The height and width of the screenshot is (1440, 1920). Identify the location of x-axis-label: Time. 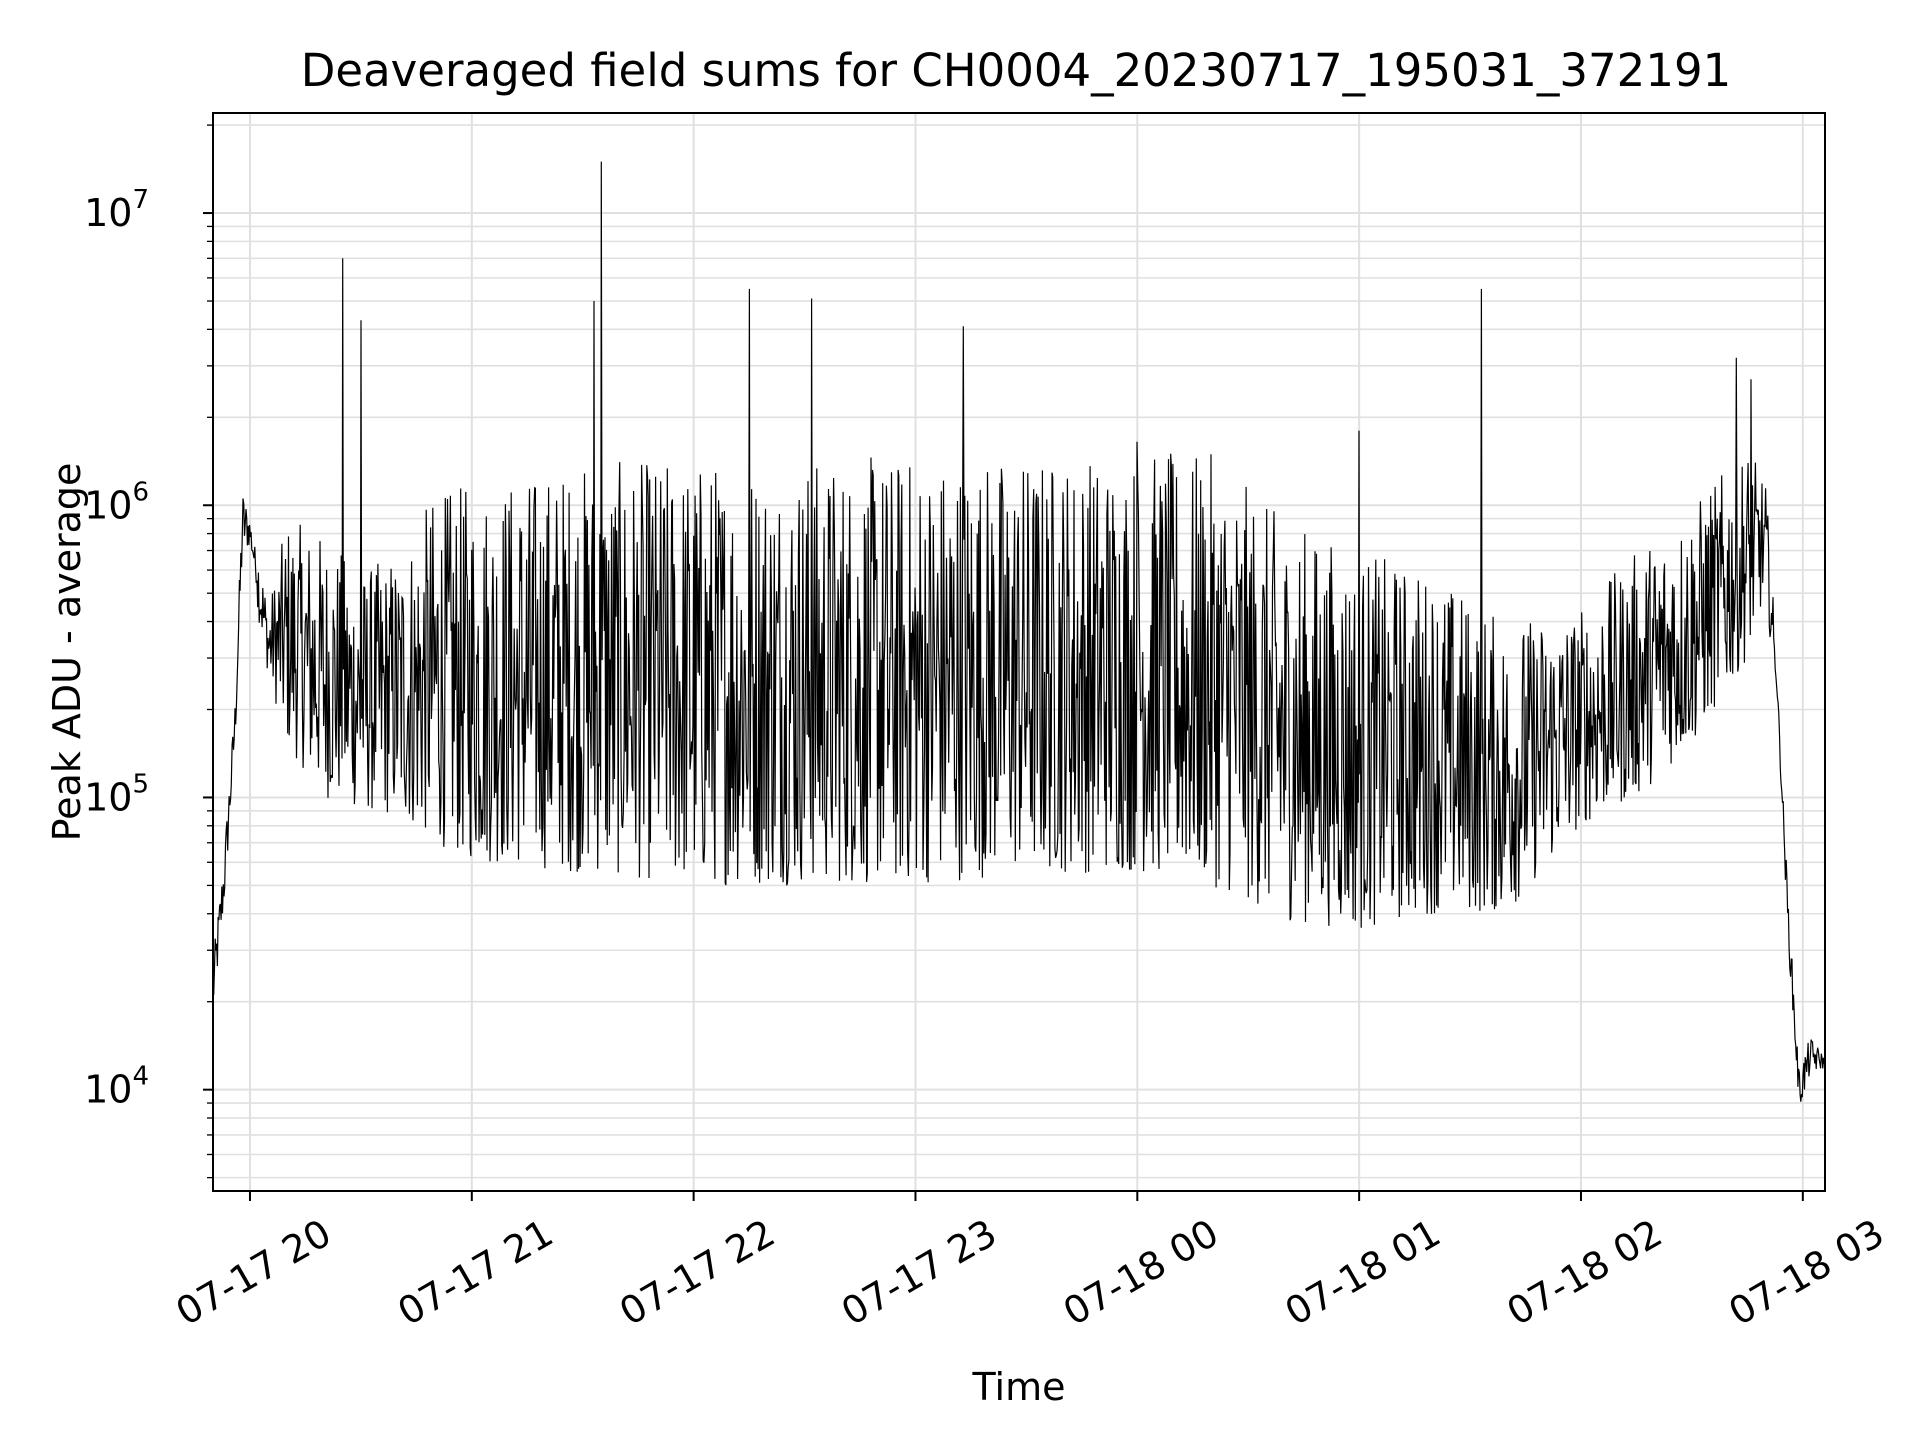
(1019, 1387).